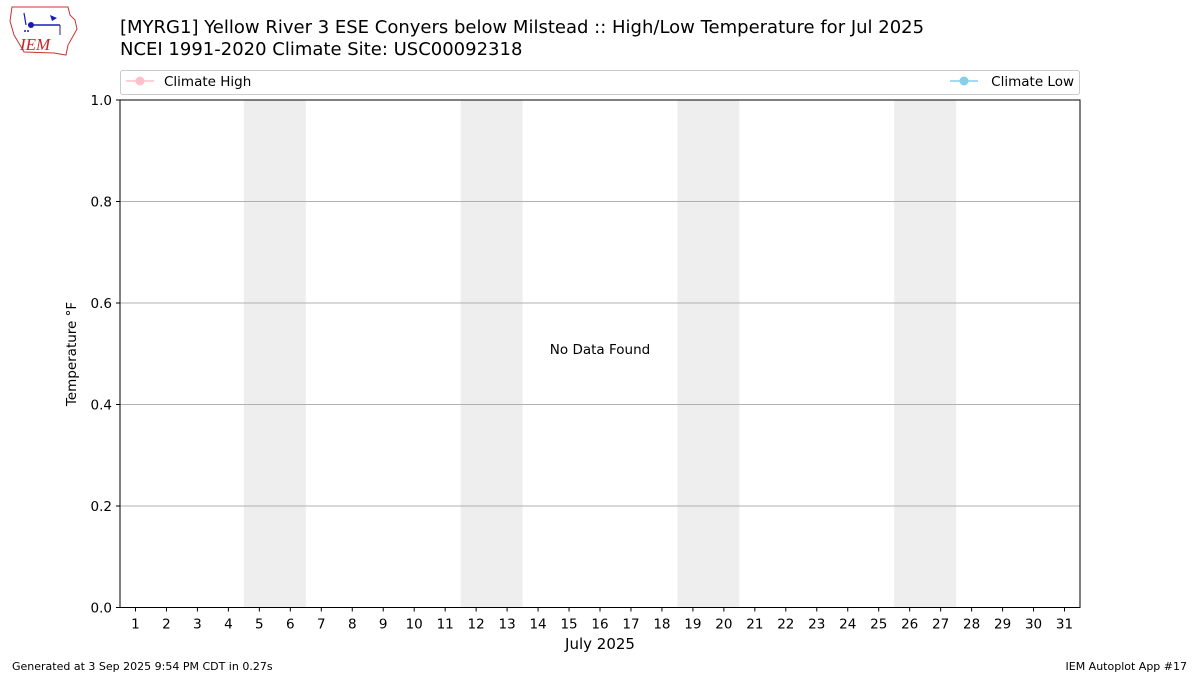  I want to click on x-tick-label: 28, so click(971, 625).